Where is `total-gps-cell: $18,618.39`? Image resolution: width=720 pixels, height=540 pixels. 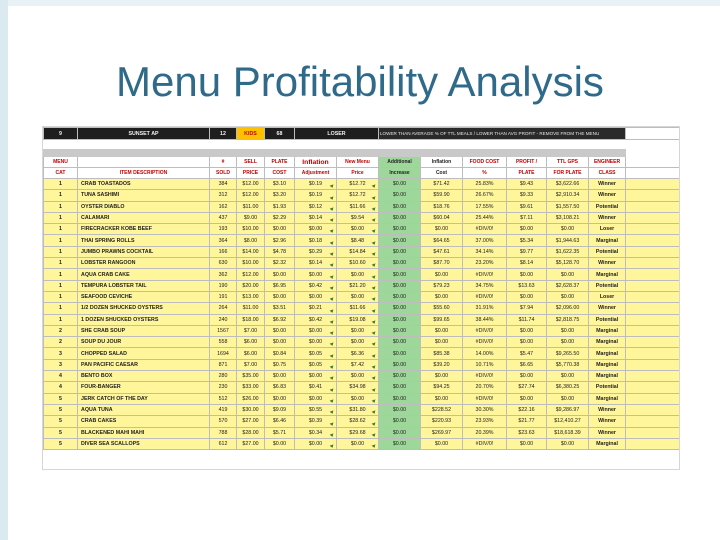
total-gps-cell: $18,618.39 is located at coordinates (567, 432).